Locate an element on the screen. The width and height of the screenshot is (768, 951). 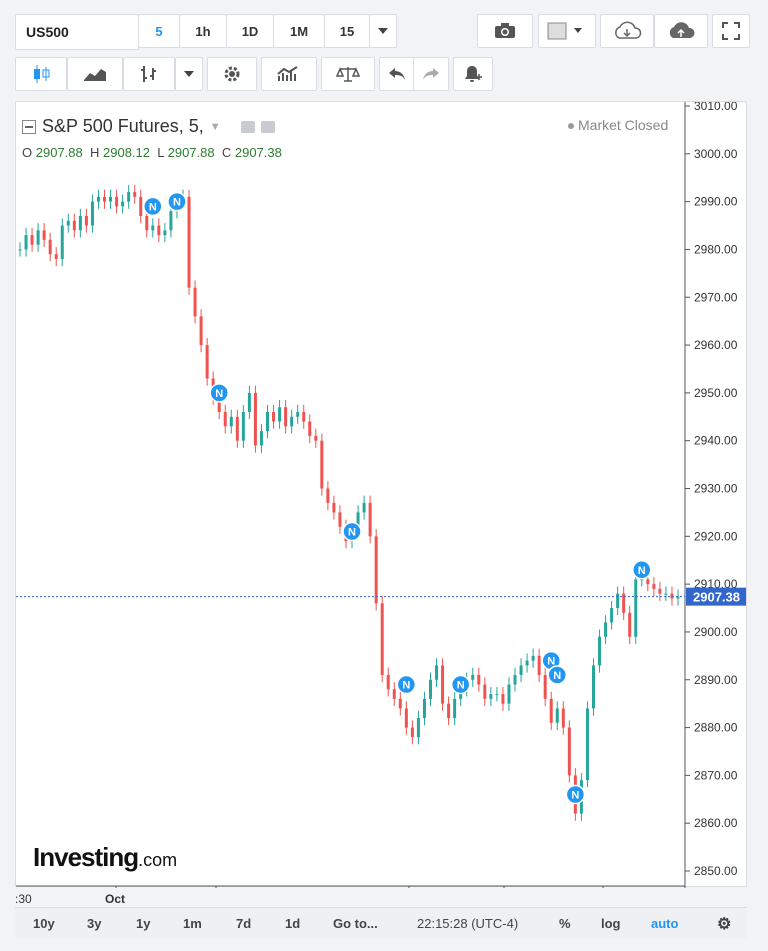
y-tick-label: 3010.00 is located at coordinates (716, 107).